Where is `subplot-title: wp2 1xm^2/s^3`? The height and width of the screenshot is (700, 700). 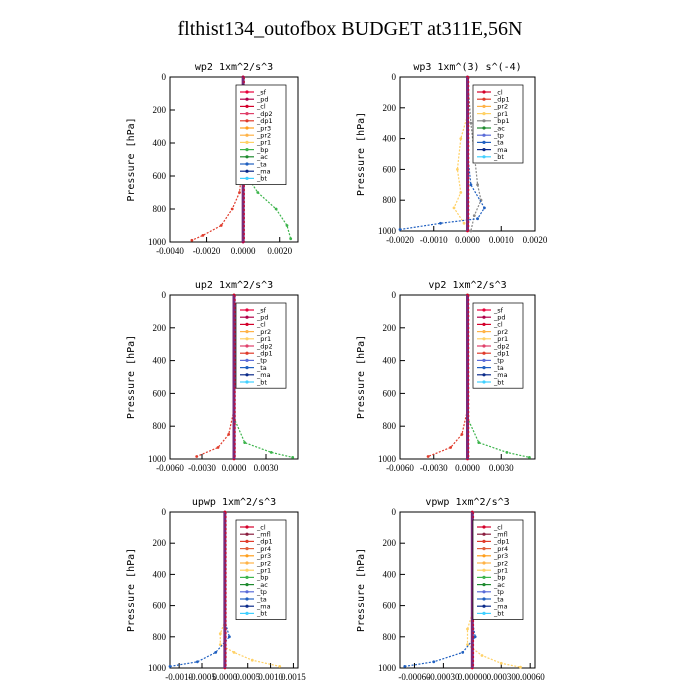
subplot-title: wp2 1xm^2/s^3 is located at coordinates (234, 67).